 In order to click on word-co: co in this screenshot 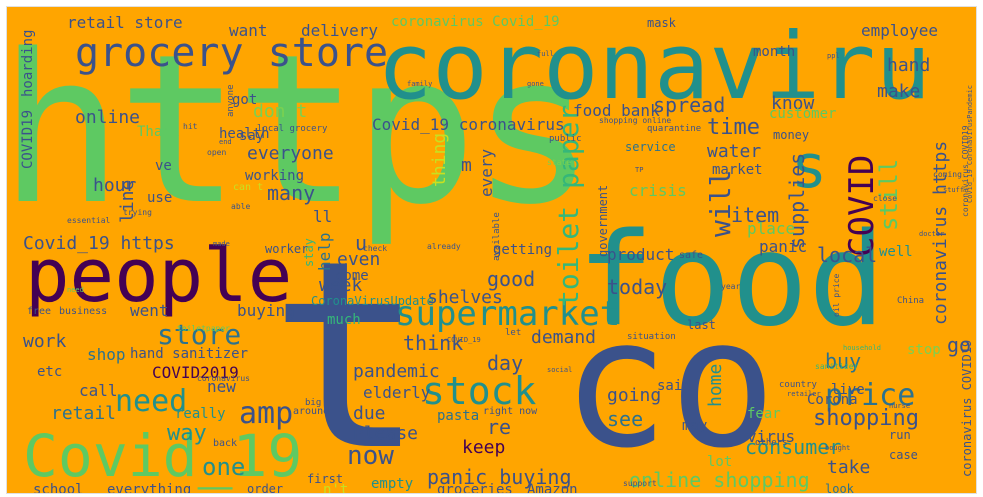, I will do `click(669, 383)`.